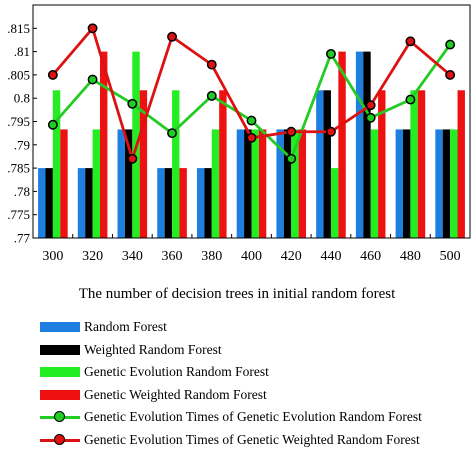 The height and width of the screenshot is (474, 474). What do you see at coordinates (125, 327) in the screenshot?
I see `legend-label: Random Forest` at bounding box center [125, 327].